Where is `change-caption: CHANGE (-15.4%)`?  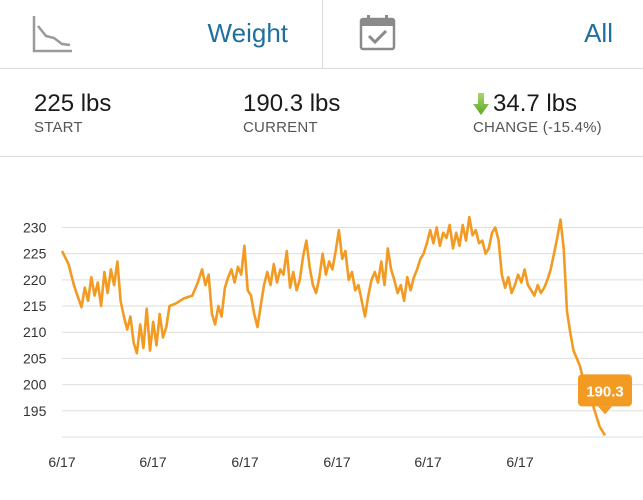 change-caption: CHANGE (-15.4%) is located at coordinates (537, 127).